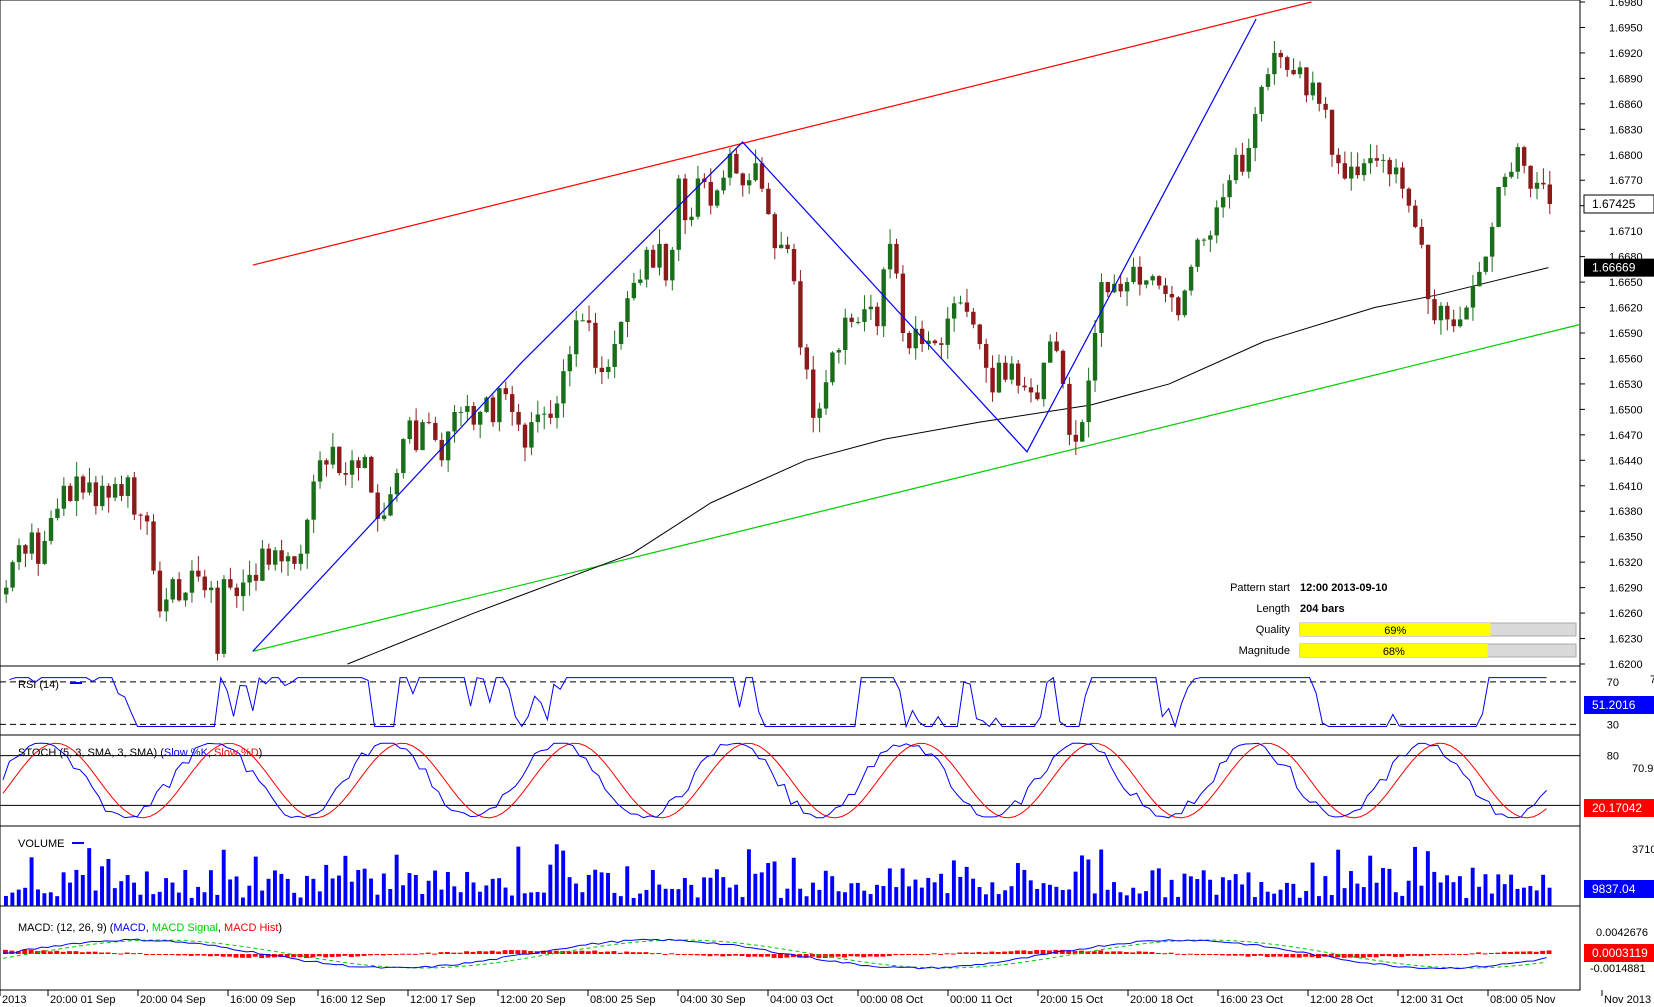 The image size is (1654, 1007). I want to click on x-axis-label: 12:00 17 Sep, so click(442, 1000).